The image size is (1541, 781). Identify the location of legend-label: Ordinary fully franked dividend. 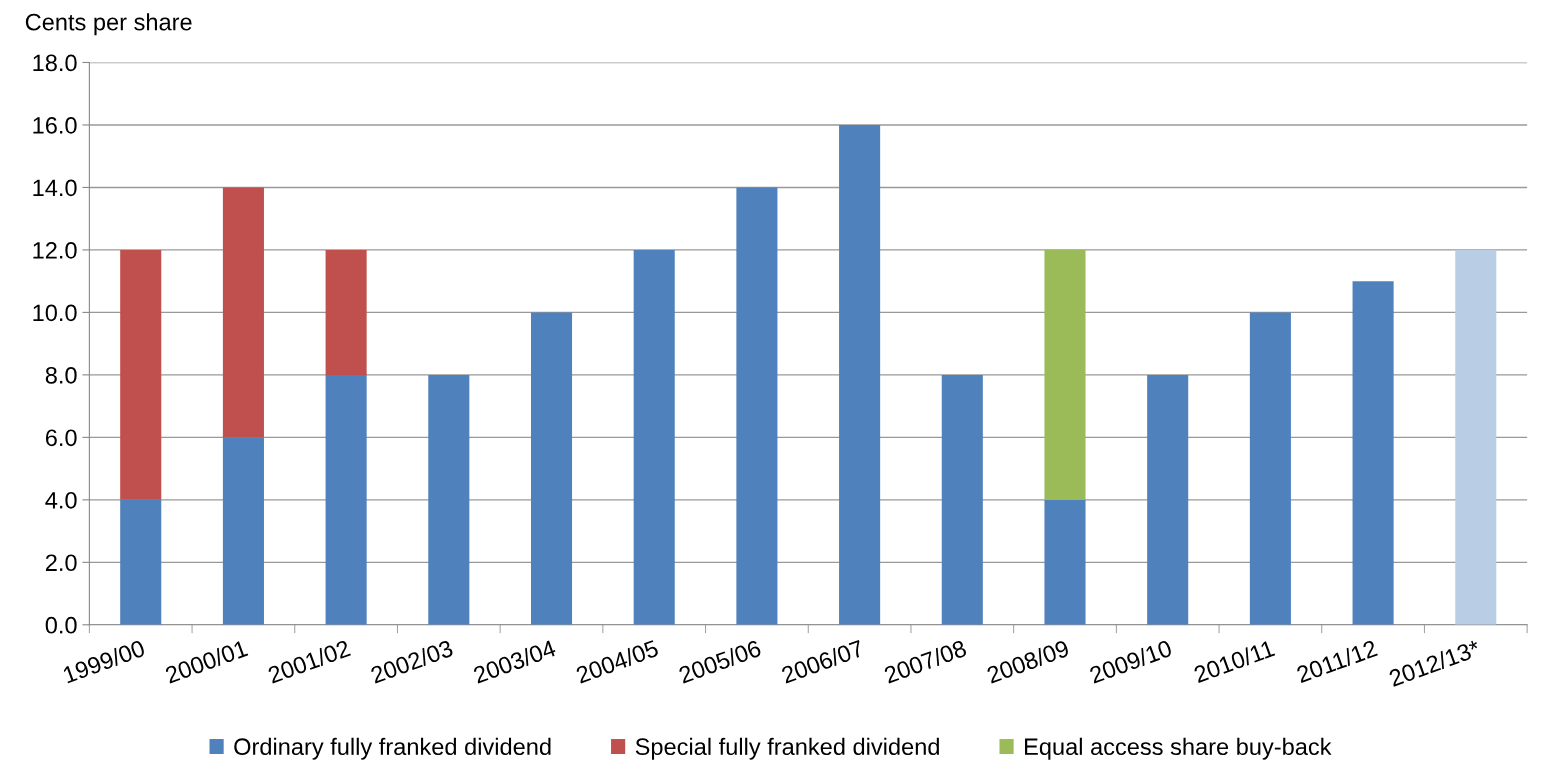
(392, 748).